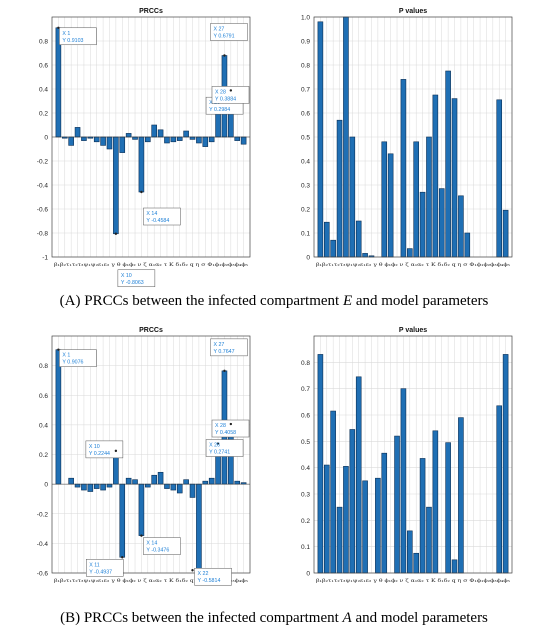 This screenshot has height=641, width=548. Describe the element at coordinates (99, 454) in the screenshot. I see `datatip-y-label: Y 0.2244` at that location.